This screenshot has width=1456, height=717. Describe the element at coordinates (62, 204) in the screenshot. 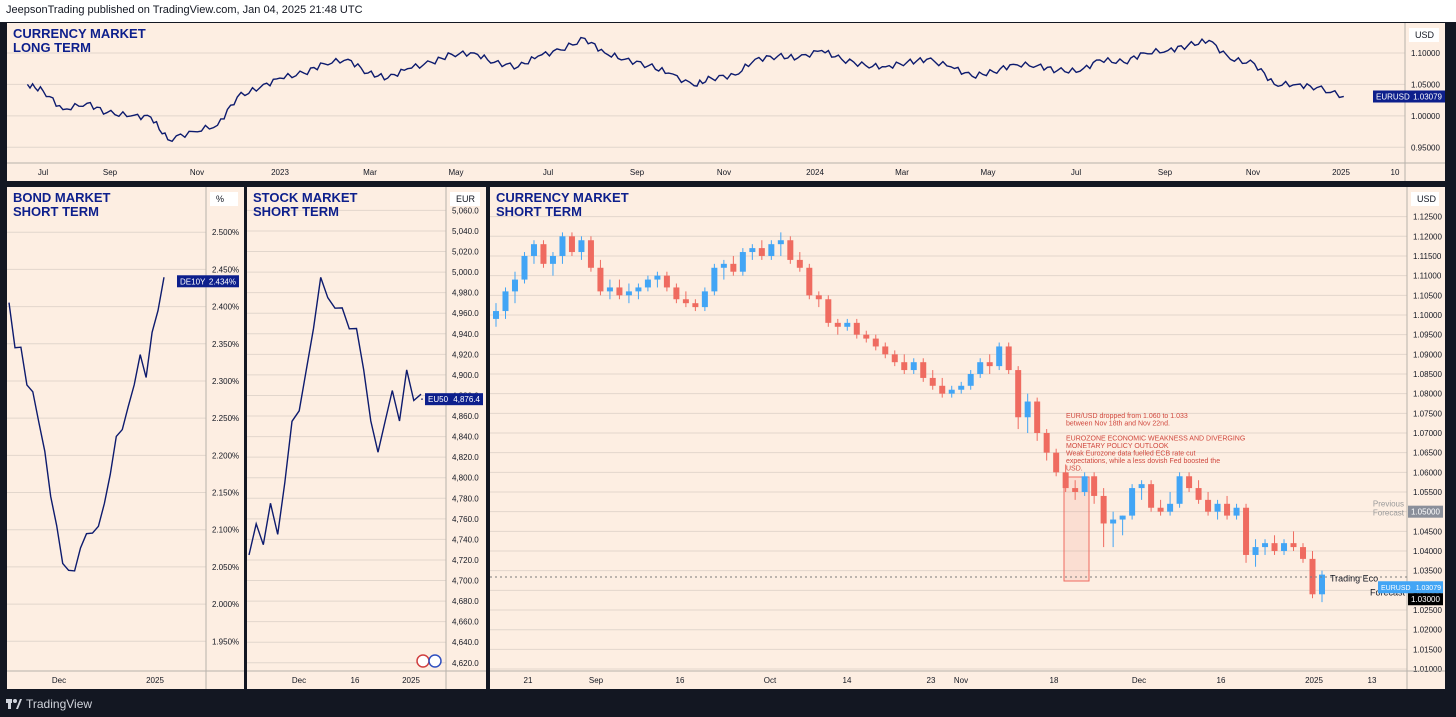

I see `panel-title: BOND MARKET SHORT TERM` at that location.